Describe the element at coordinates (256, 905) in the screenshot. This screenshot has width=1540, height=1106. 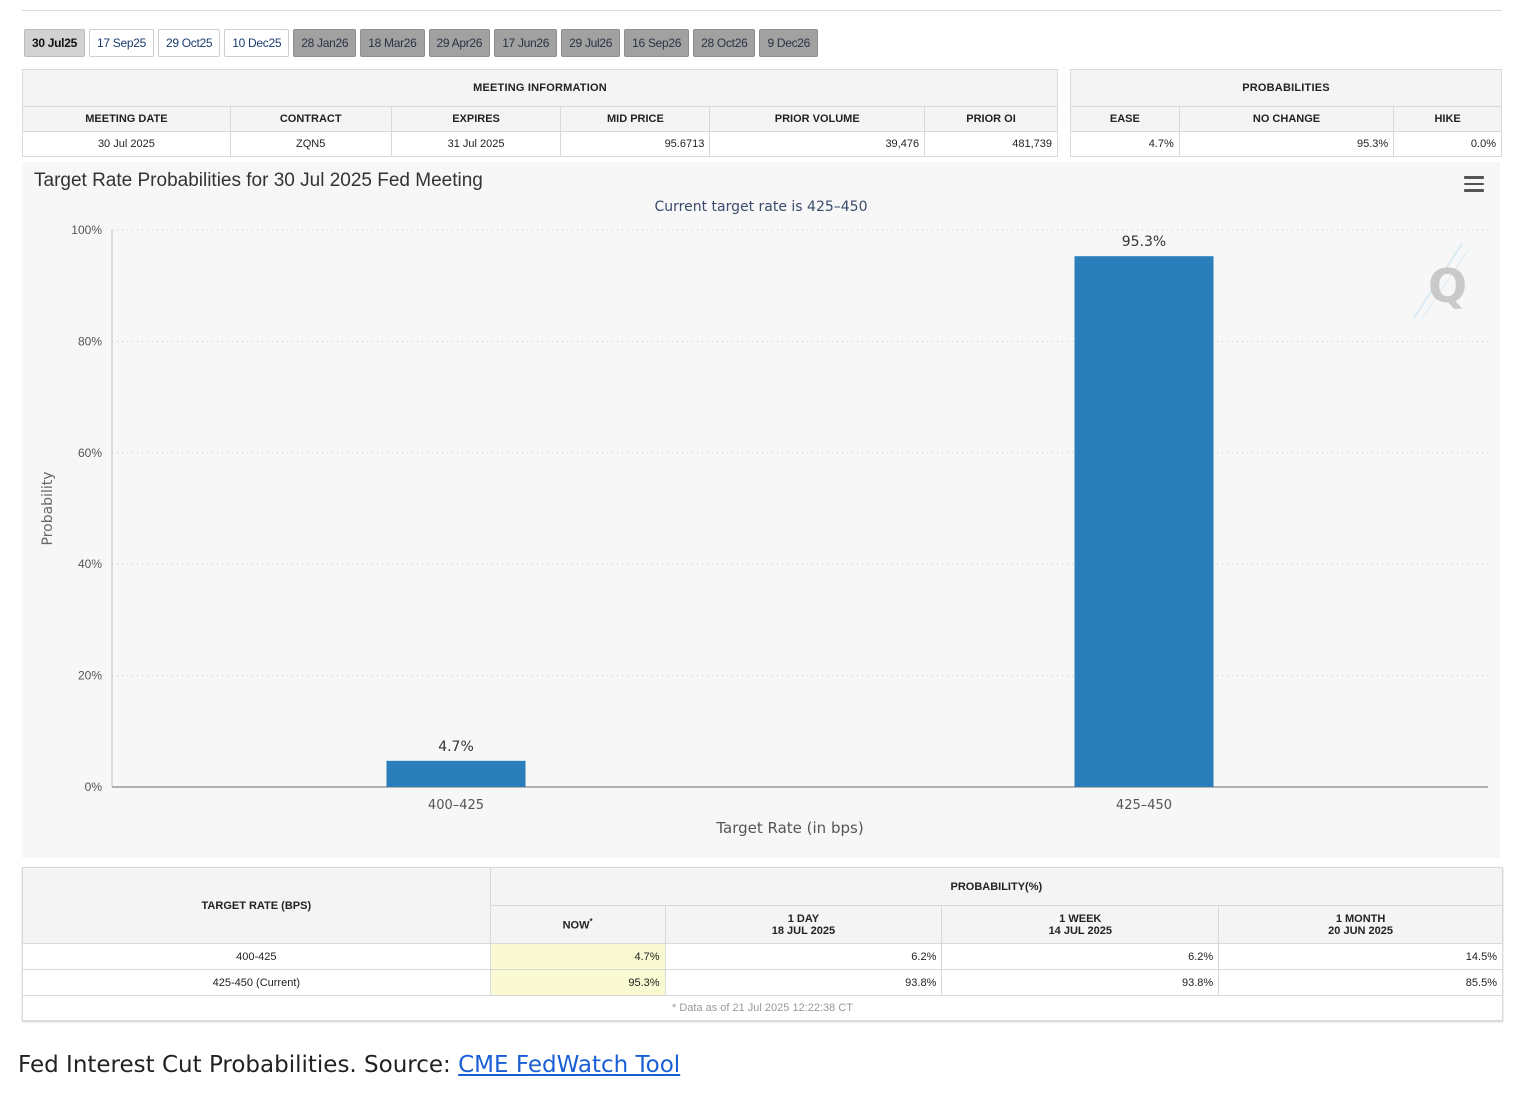
I see `target-rate-heading: TARGET RATE (BPS)` at that location.